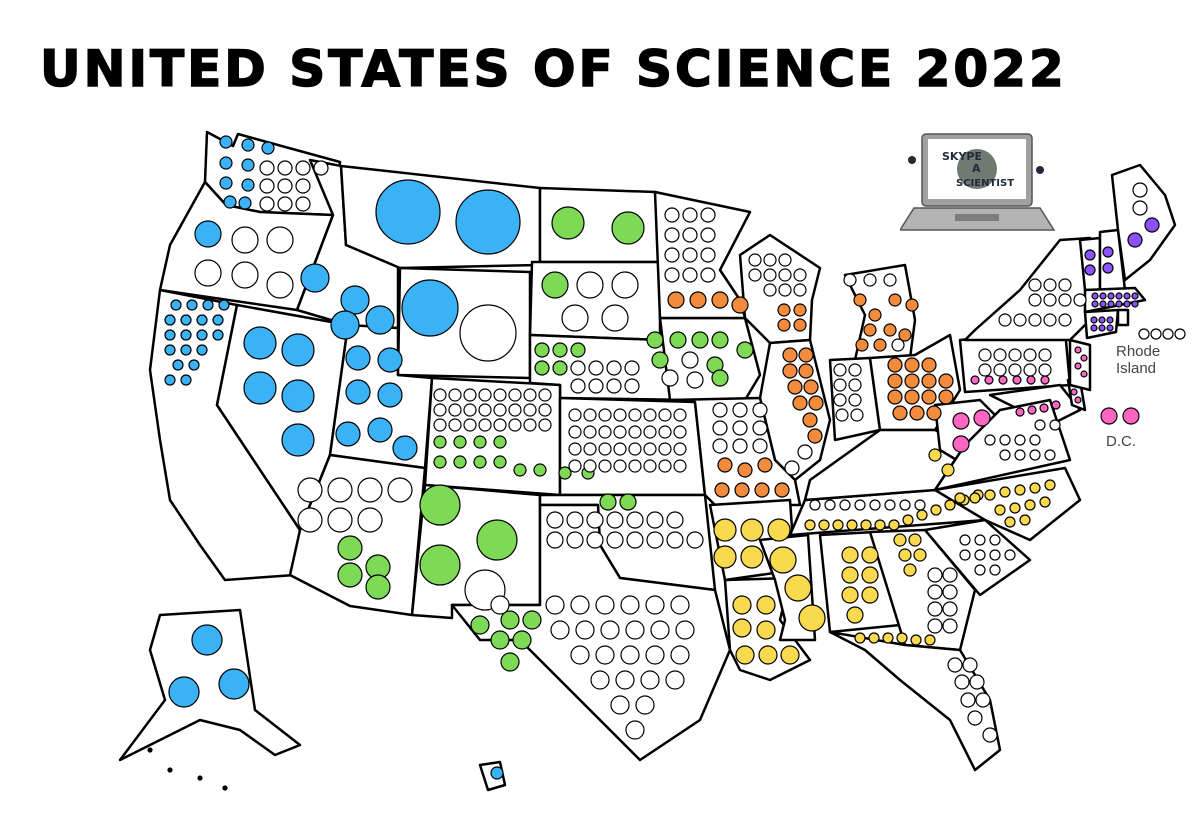 The height and width of the screenshot is (818, 1200). What do you see at coordinates (1015, 370) in the screenshot?
I see `empty-circle-pennsylvania` at bounding box center [1015, 370].